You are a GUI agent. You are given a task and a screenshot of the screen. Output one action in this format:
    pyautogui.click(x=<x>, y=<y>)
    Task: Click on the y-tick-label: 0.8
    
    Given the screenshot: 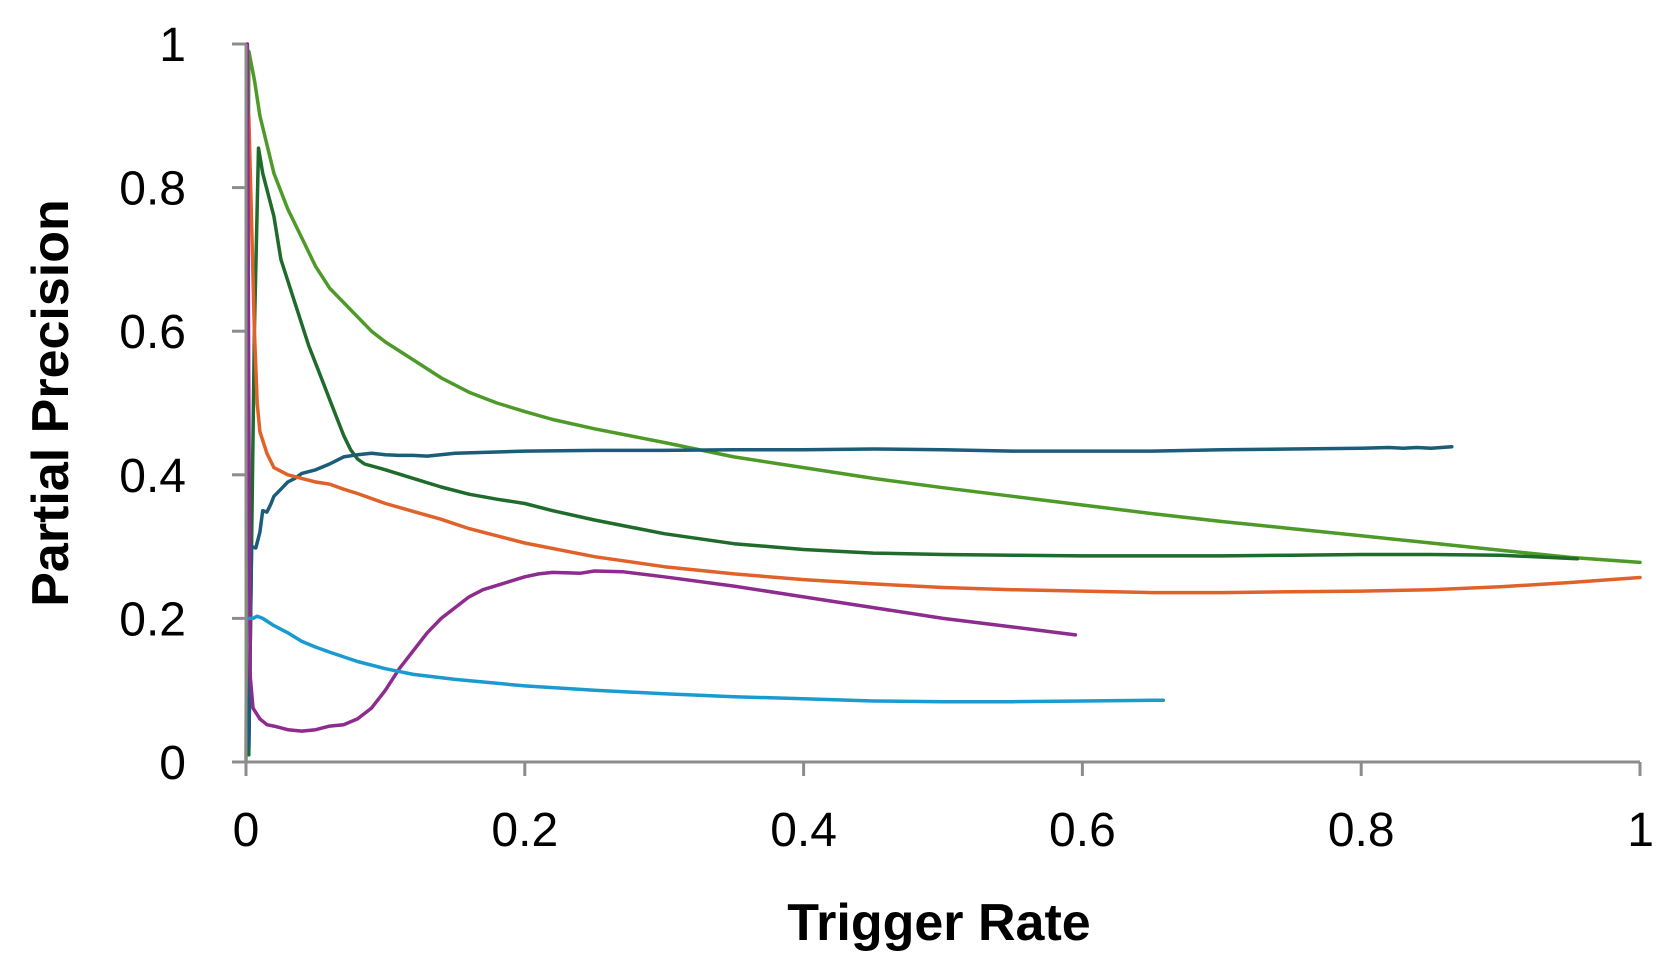 What is the action you would take?
    pyautogui.click(x=152, y=189)
    